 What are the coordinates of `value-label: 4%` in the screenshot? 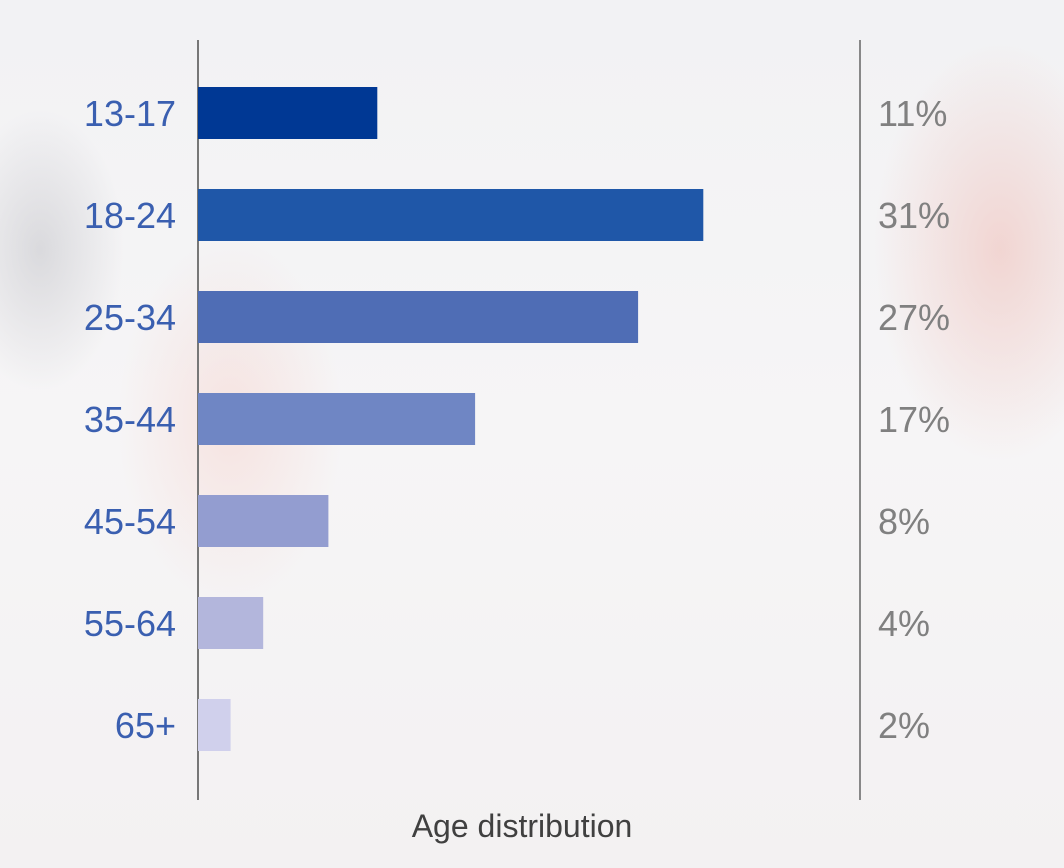 It's located at (904, 623).